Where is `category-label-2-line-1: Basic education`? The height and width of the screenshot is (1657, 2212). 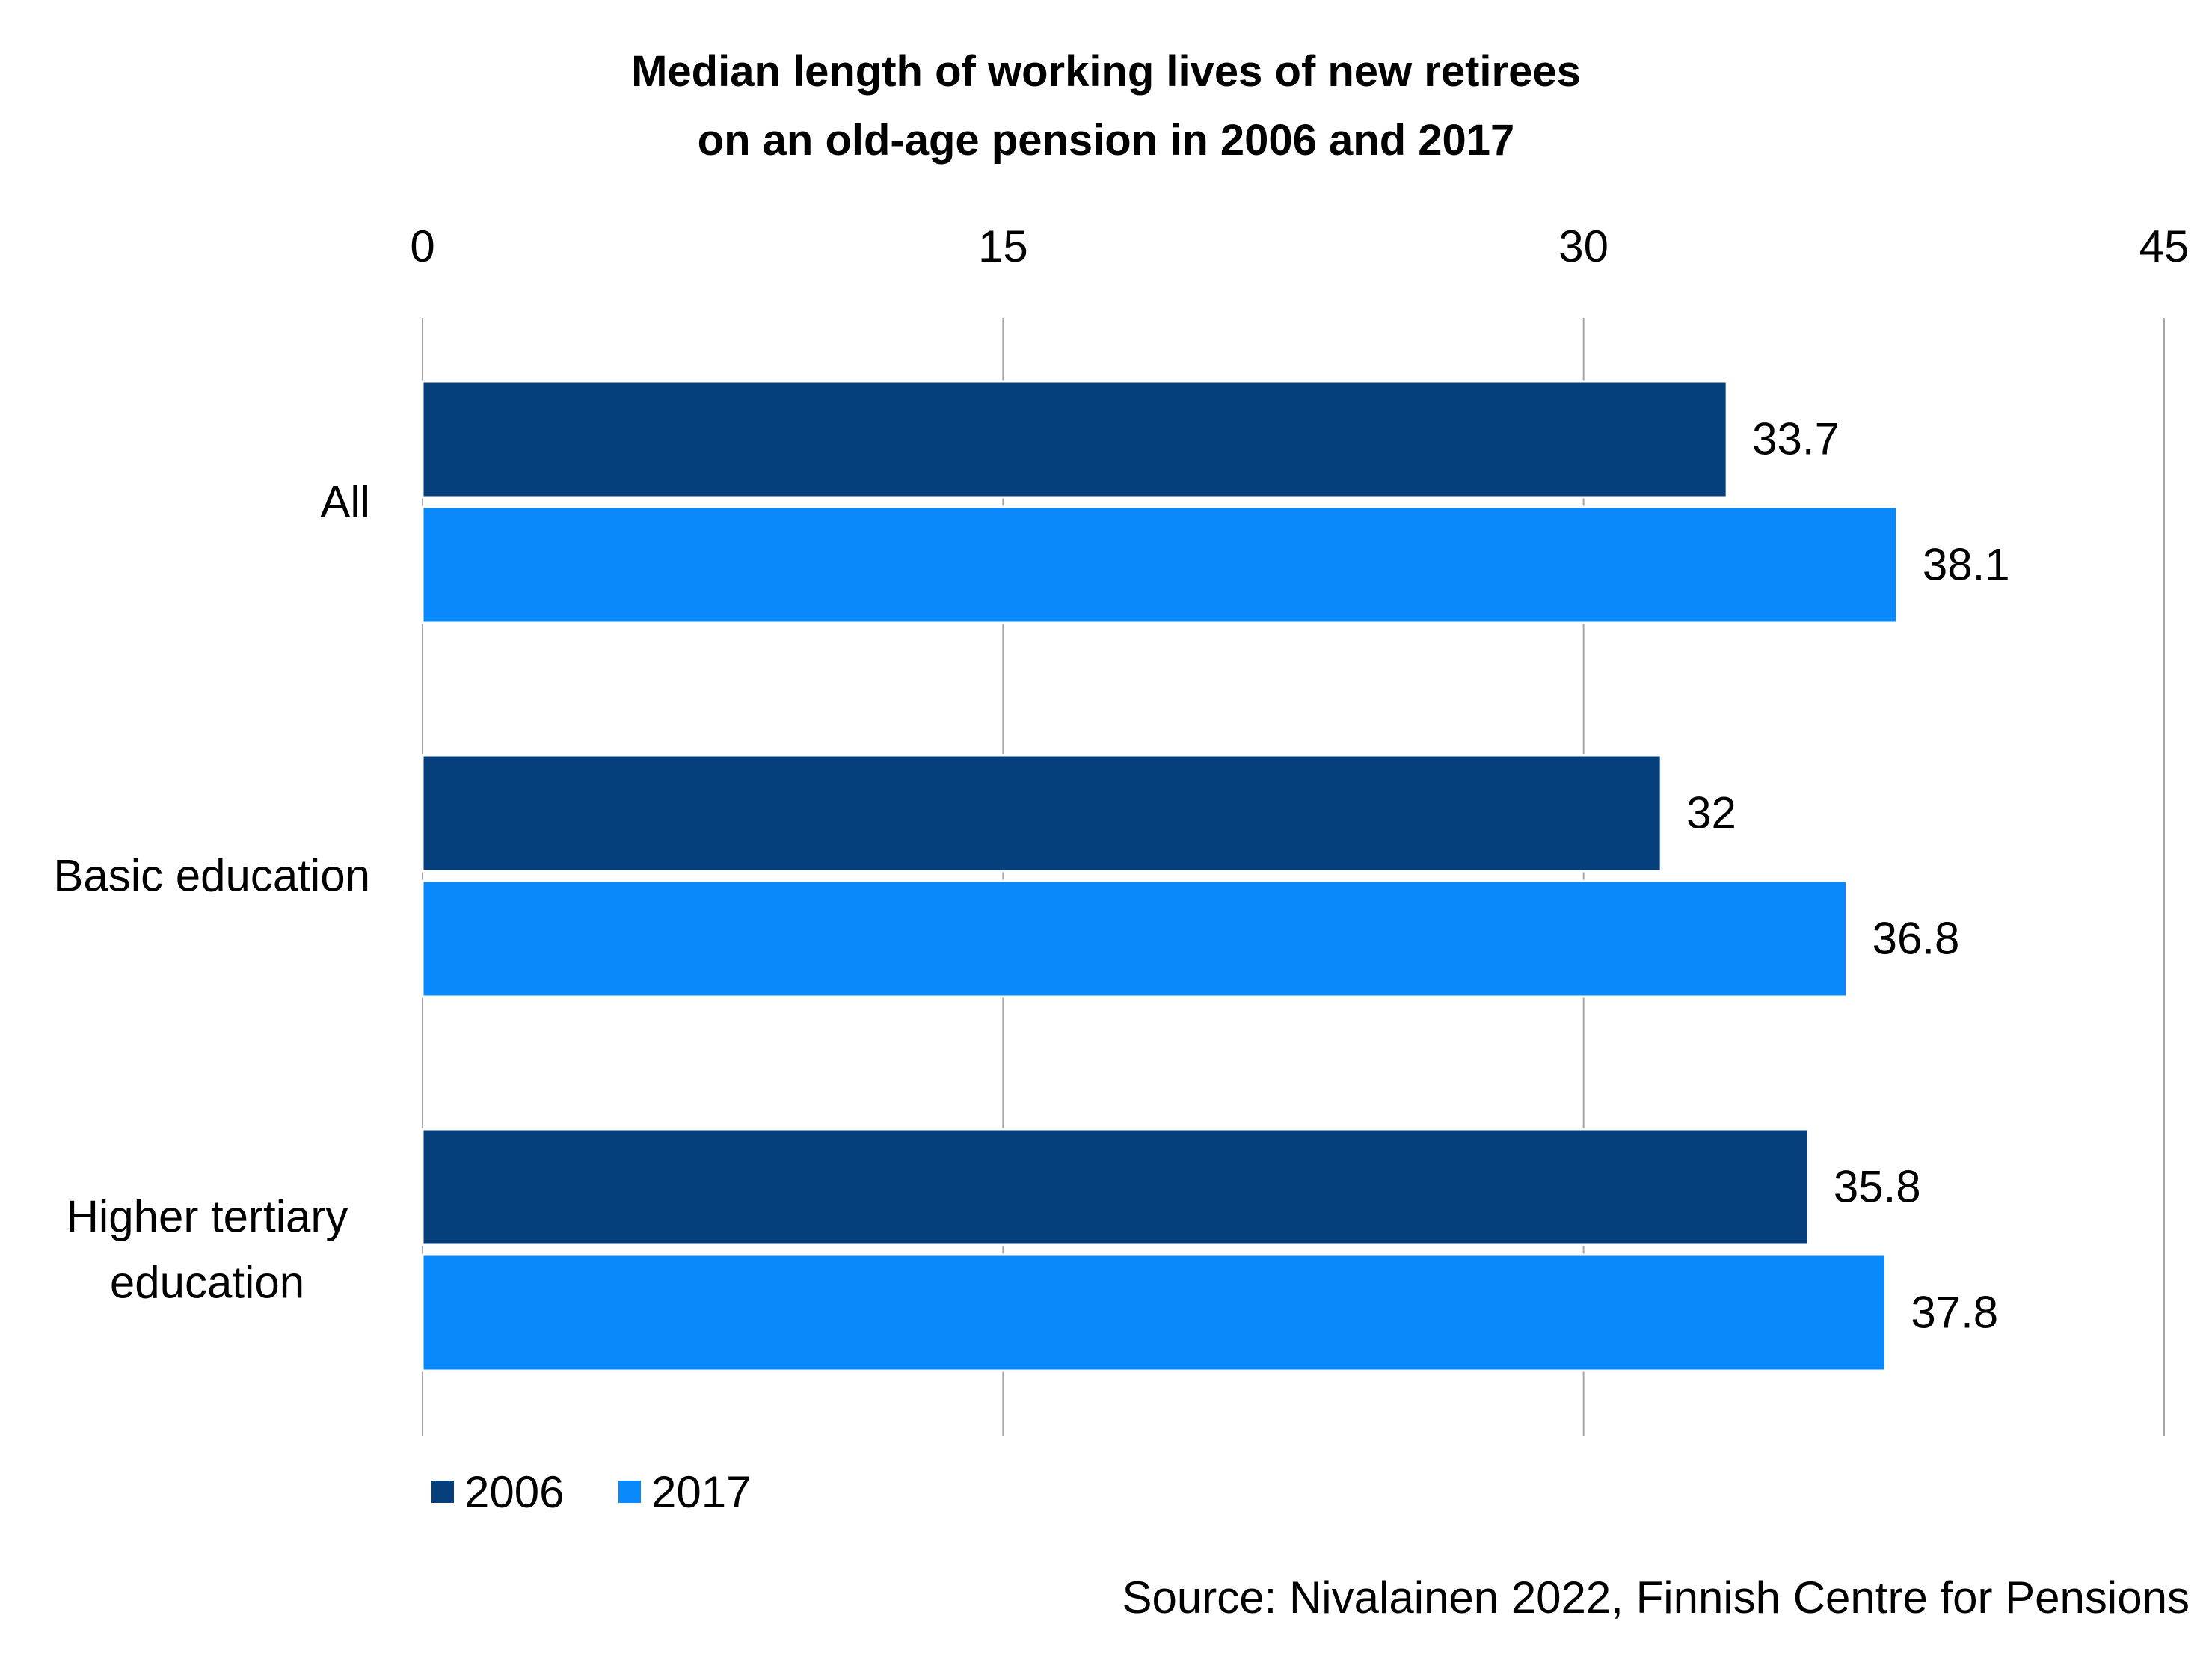 category-label-2-line-1: Basic education is located at coordinates (211, 876).